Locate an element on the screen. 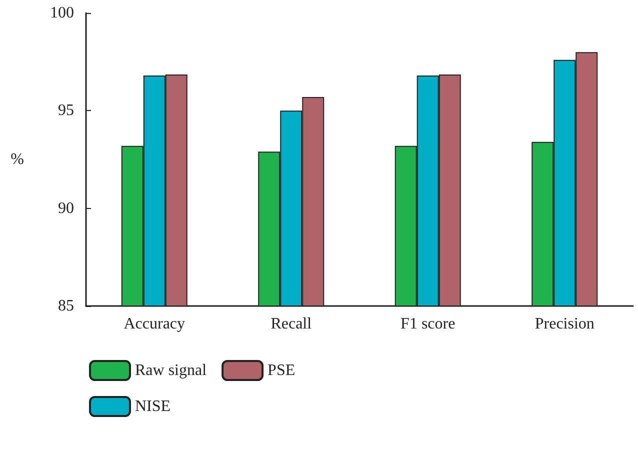 This screenshot has height=449, width=638. y-tick-label: 95 is located at coordinates (66, 111).